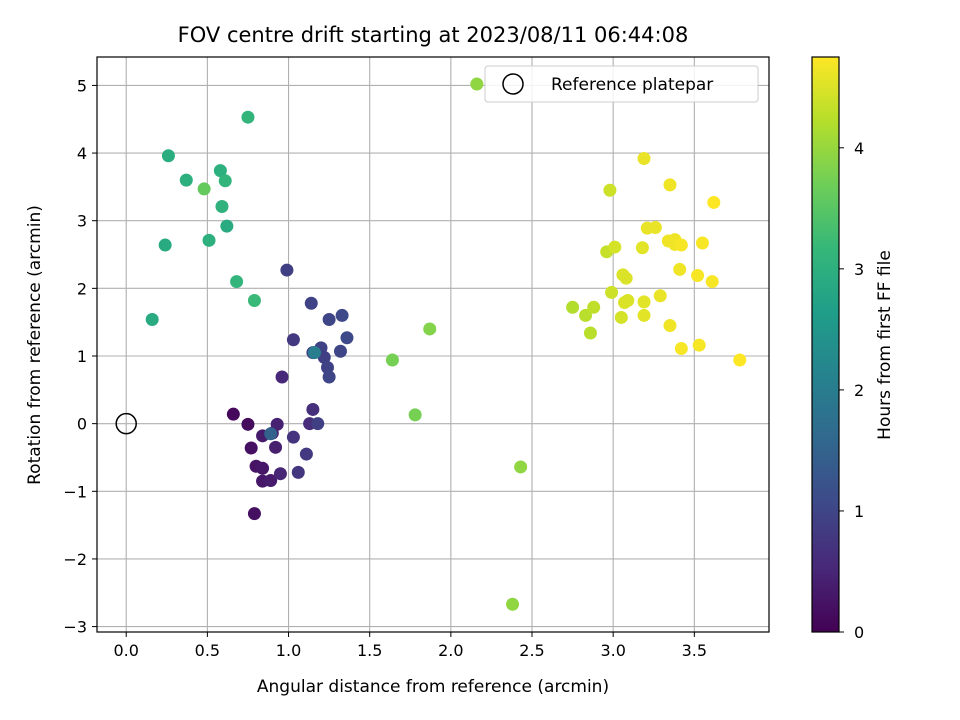  Describe the element at coordinates (513, 84) in the screenshot. I see `legend-marker` at that location.